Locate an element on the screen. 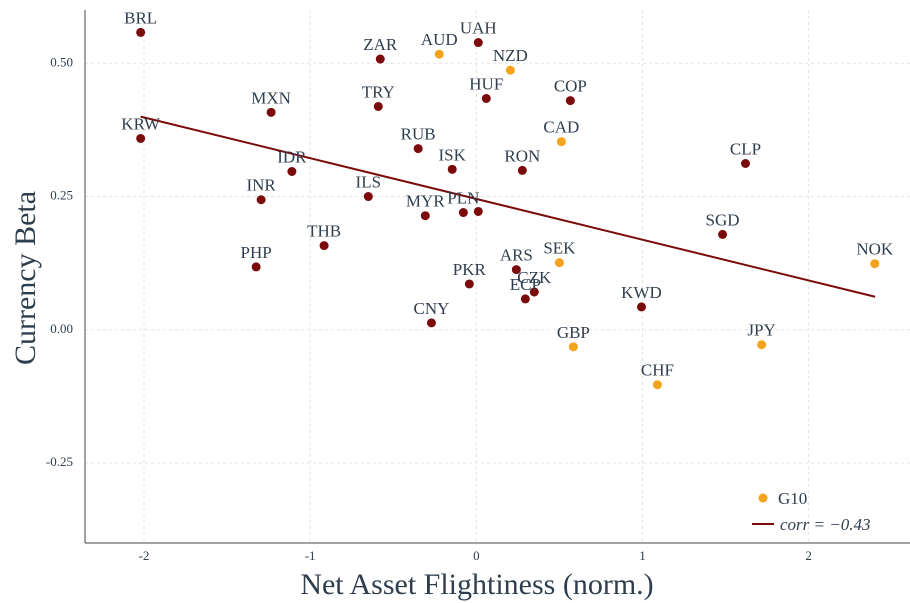 This screenshot has height=603, width=910. point-label: NOK is located at coordinates (875, 249).